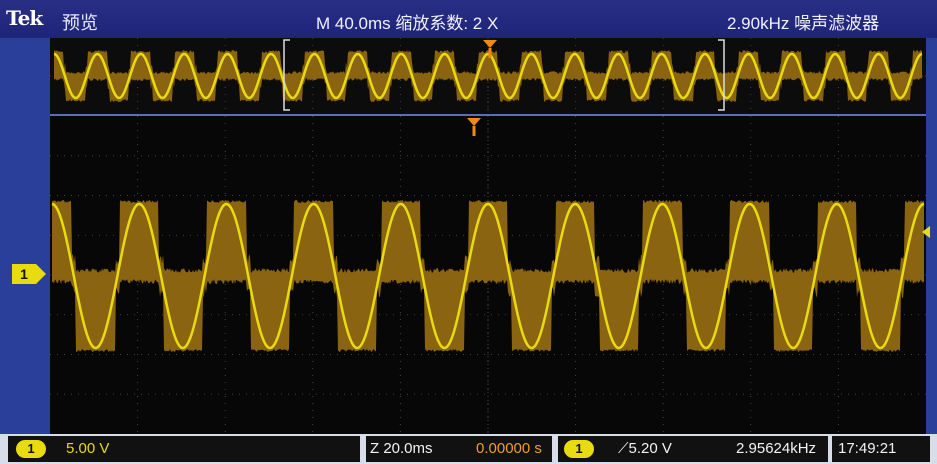  Describe the element at coordinates (776, 448) in the screenshot. I see `trigger-frequency: 2.95624kHz` at that location.